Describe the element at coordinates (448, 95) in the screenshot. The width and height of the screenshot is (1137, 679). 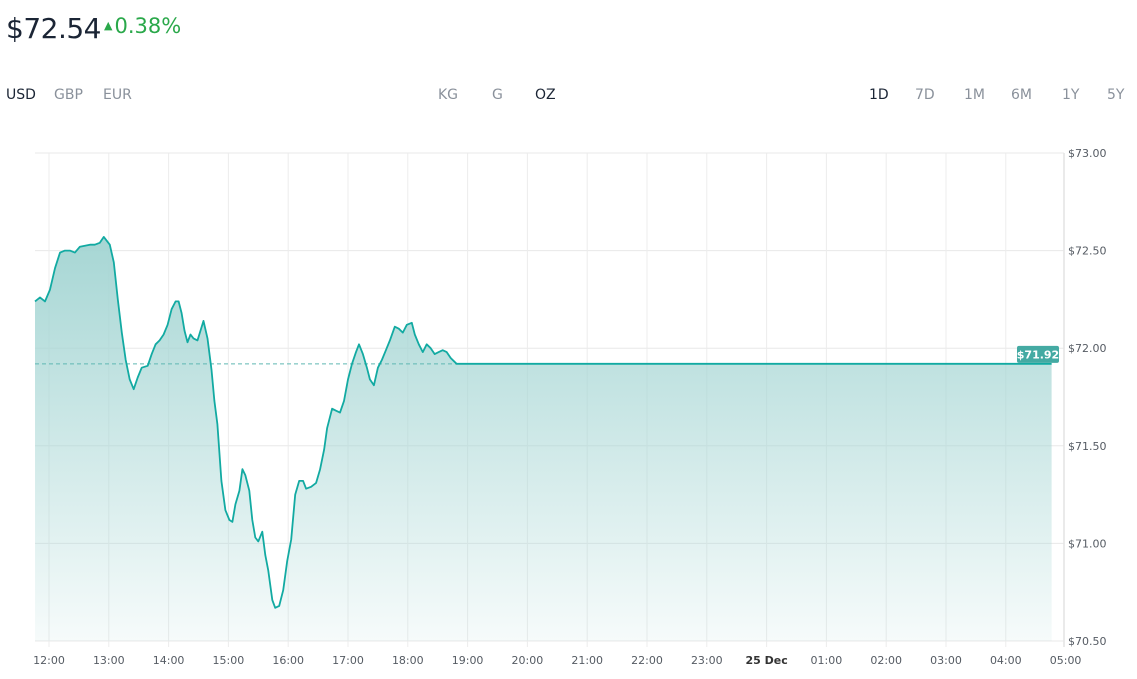
I see `unit-kg: KG` at that location.